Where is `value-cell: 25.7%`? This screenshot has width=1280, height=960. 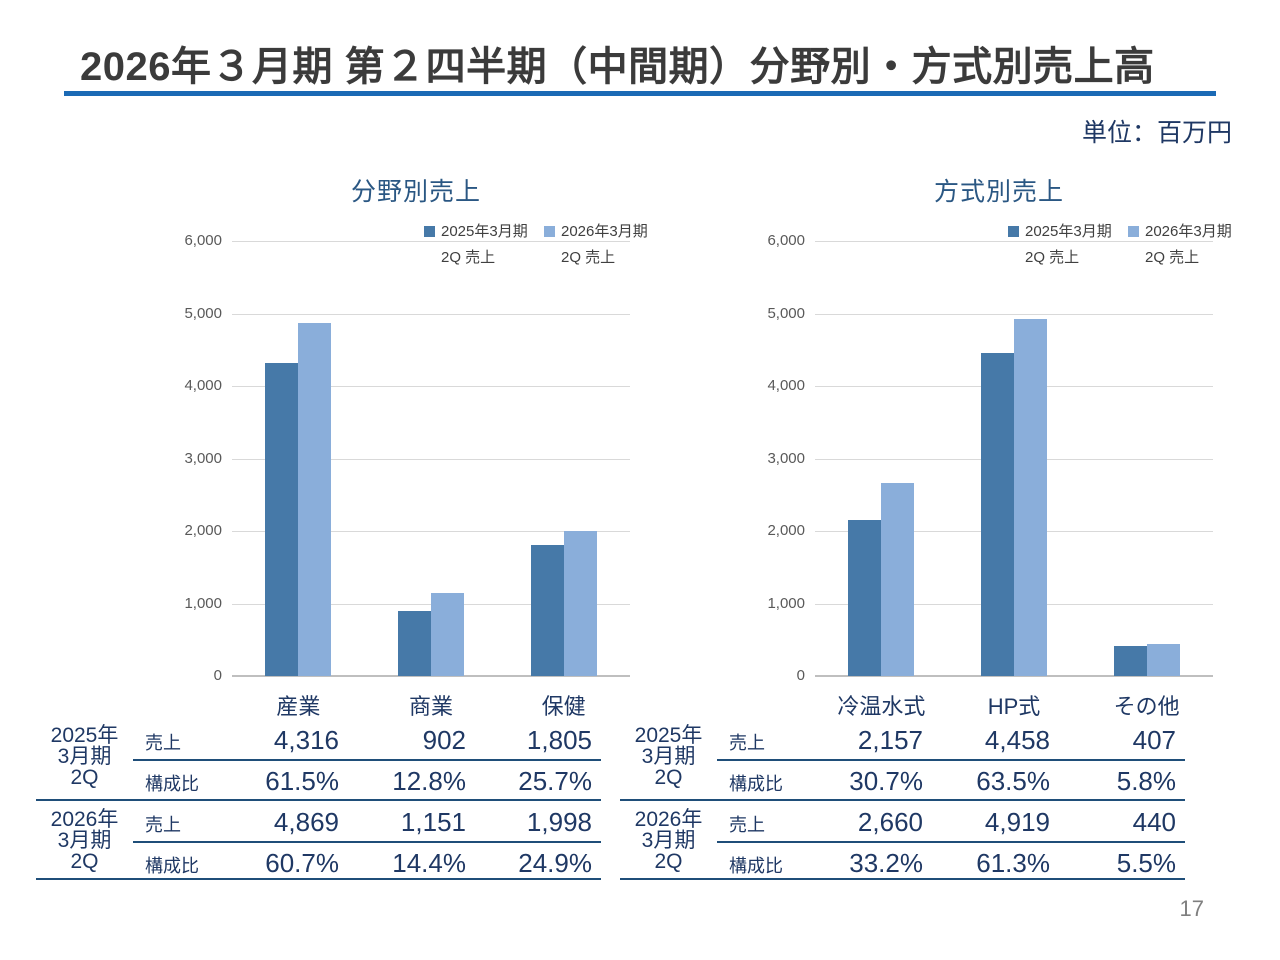
value-cell: 25.7% is located at coordinates (555, 781).